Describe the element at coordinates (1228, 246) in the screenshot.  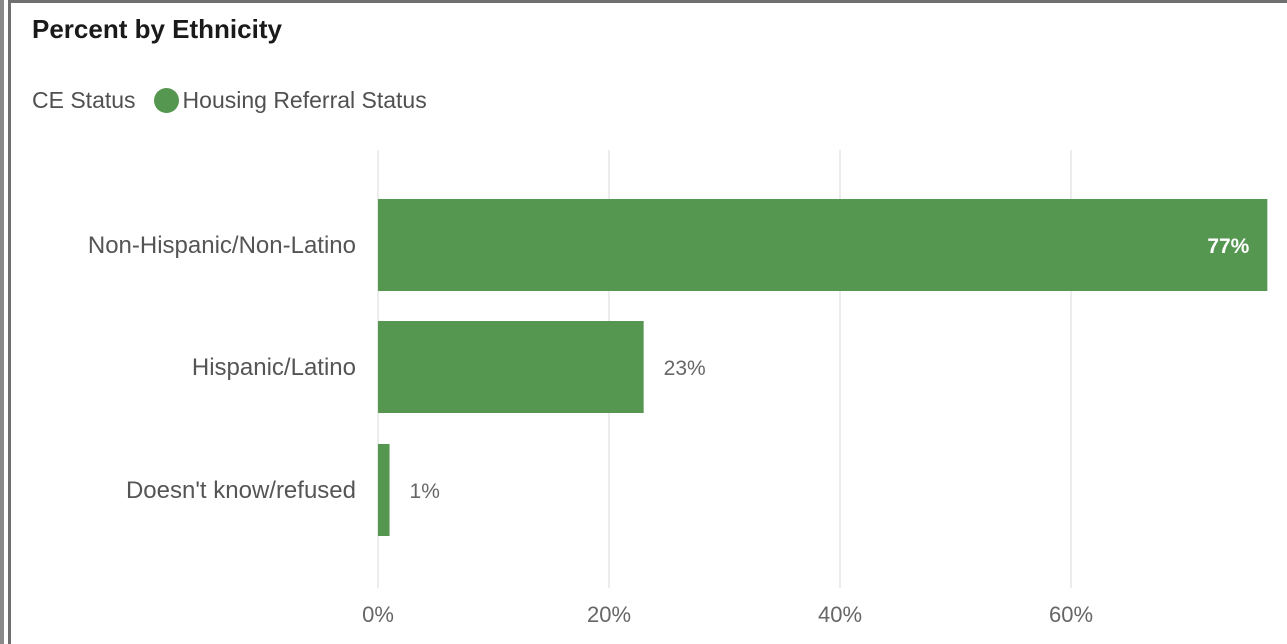
I see `data-label: 77%` at that location.